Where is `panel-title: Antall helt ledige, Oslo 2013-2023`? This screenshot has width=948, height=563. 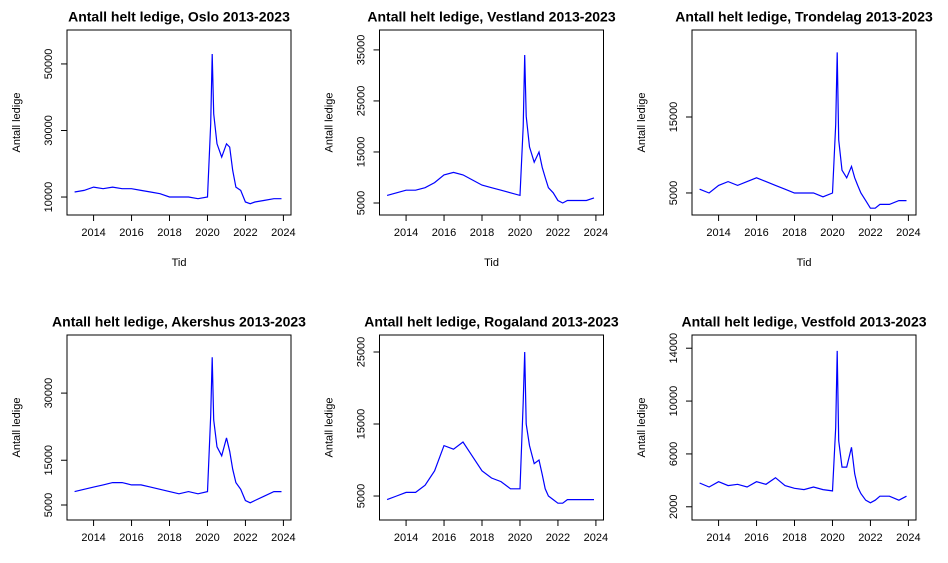 panel-title: Antall helt ledige, Oslo 2013-2023 is located at coordinates (179, 17).